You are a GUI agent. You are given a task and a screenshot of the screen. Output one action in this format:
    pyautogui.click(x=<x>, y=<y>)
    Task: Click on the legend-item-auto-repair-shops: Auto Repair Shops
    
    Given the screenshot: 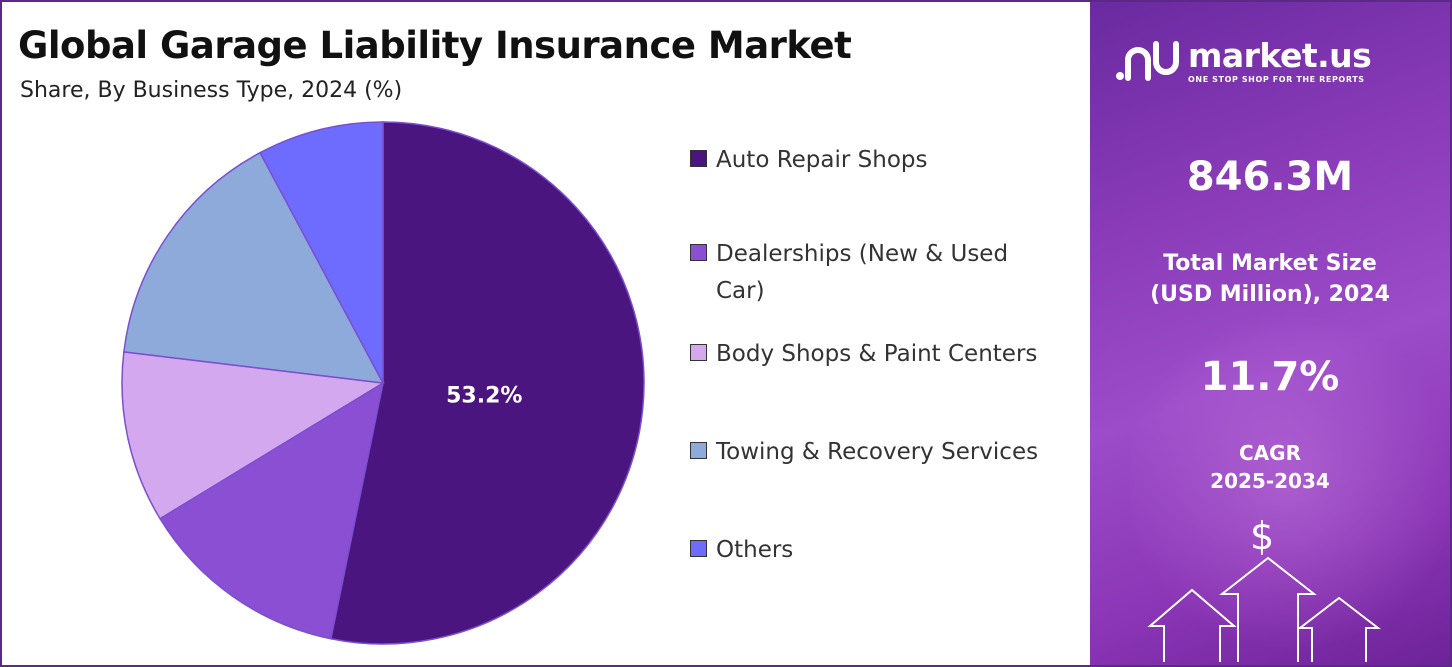 What is the action you would take?
    pyautogui.click(x=878, y=160)
    